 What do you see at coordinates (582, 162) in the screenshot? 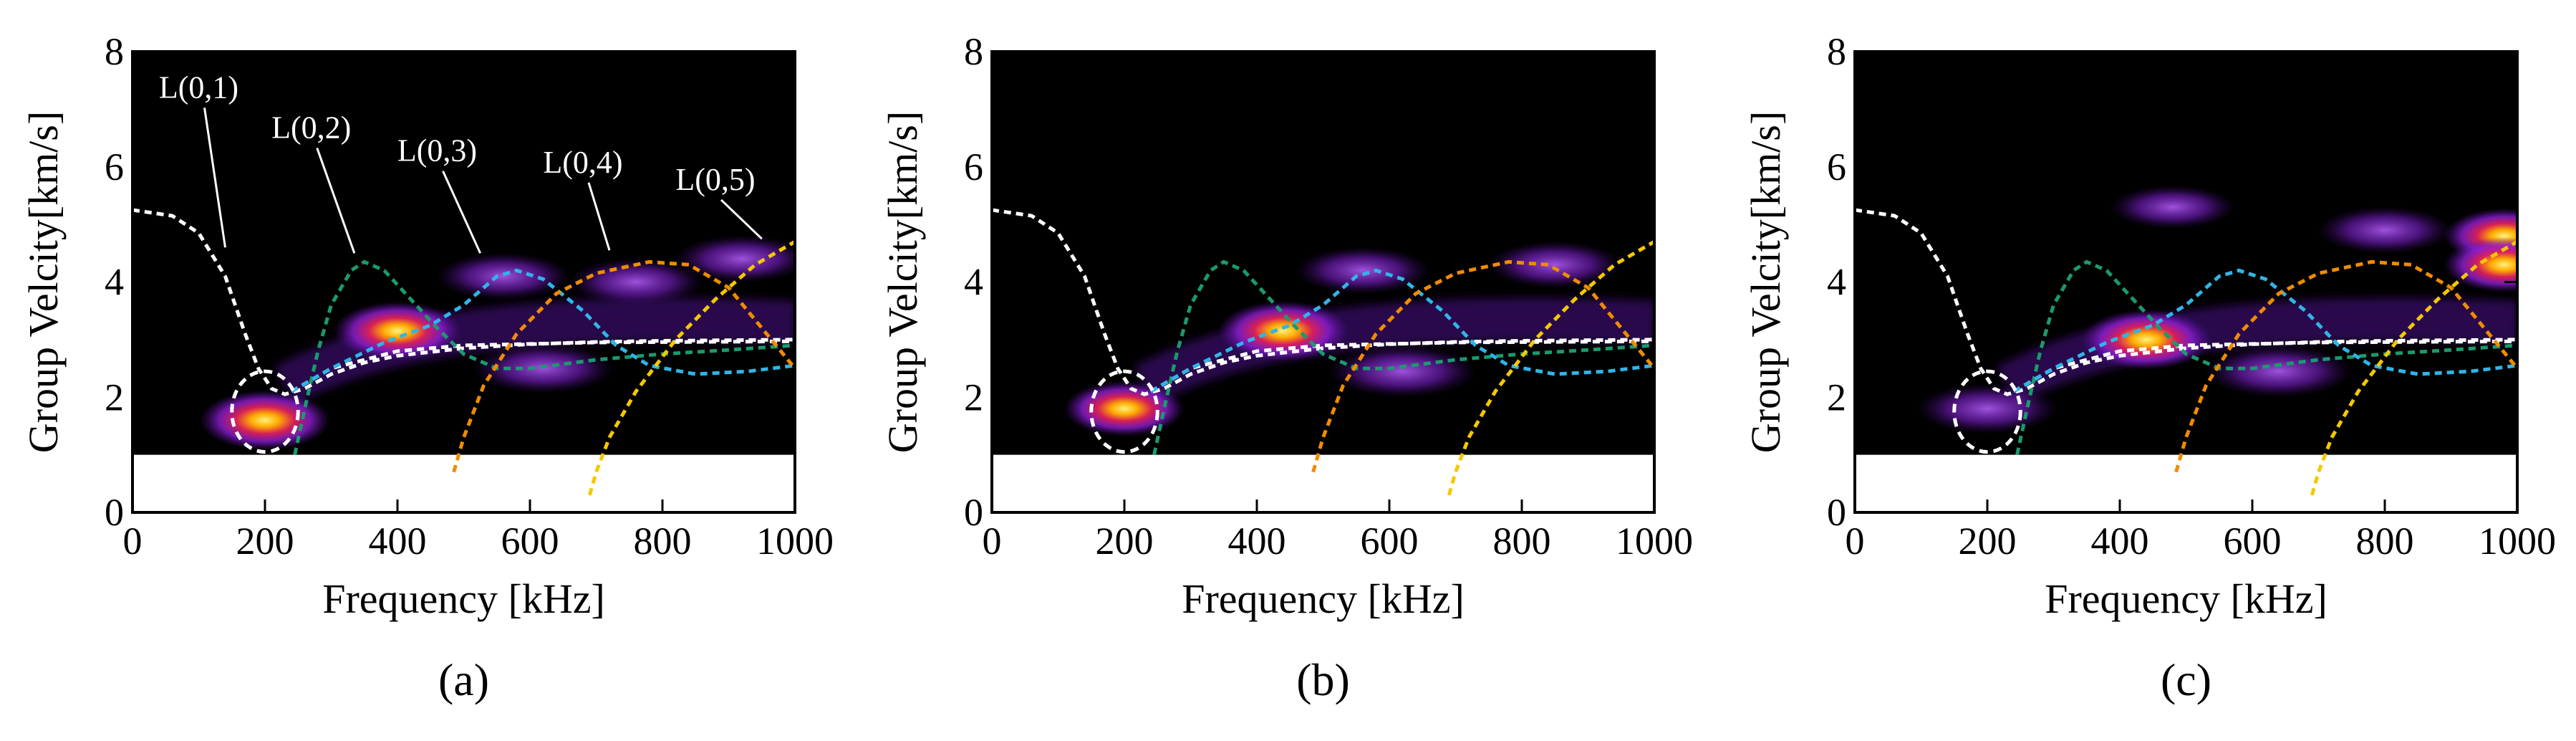
I see `mode-label: L(0,4)` at bounding box center [582, 162].